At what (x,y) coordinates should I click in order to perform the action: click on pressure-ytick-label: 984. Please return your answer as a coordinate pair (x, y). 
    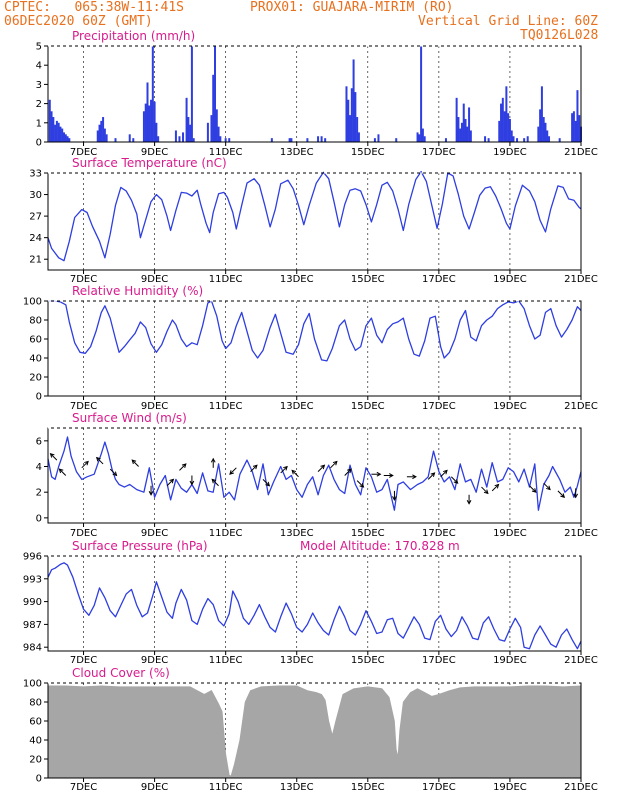
    Looking at the image, I should click on (32, 648).